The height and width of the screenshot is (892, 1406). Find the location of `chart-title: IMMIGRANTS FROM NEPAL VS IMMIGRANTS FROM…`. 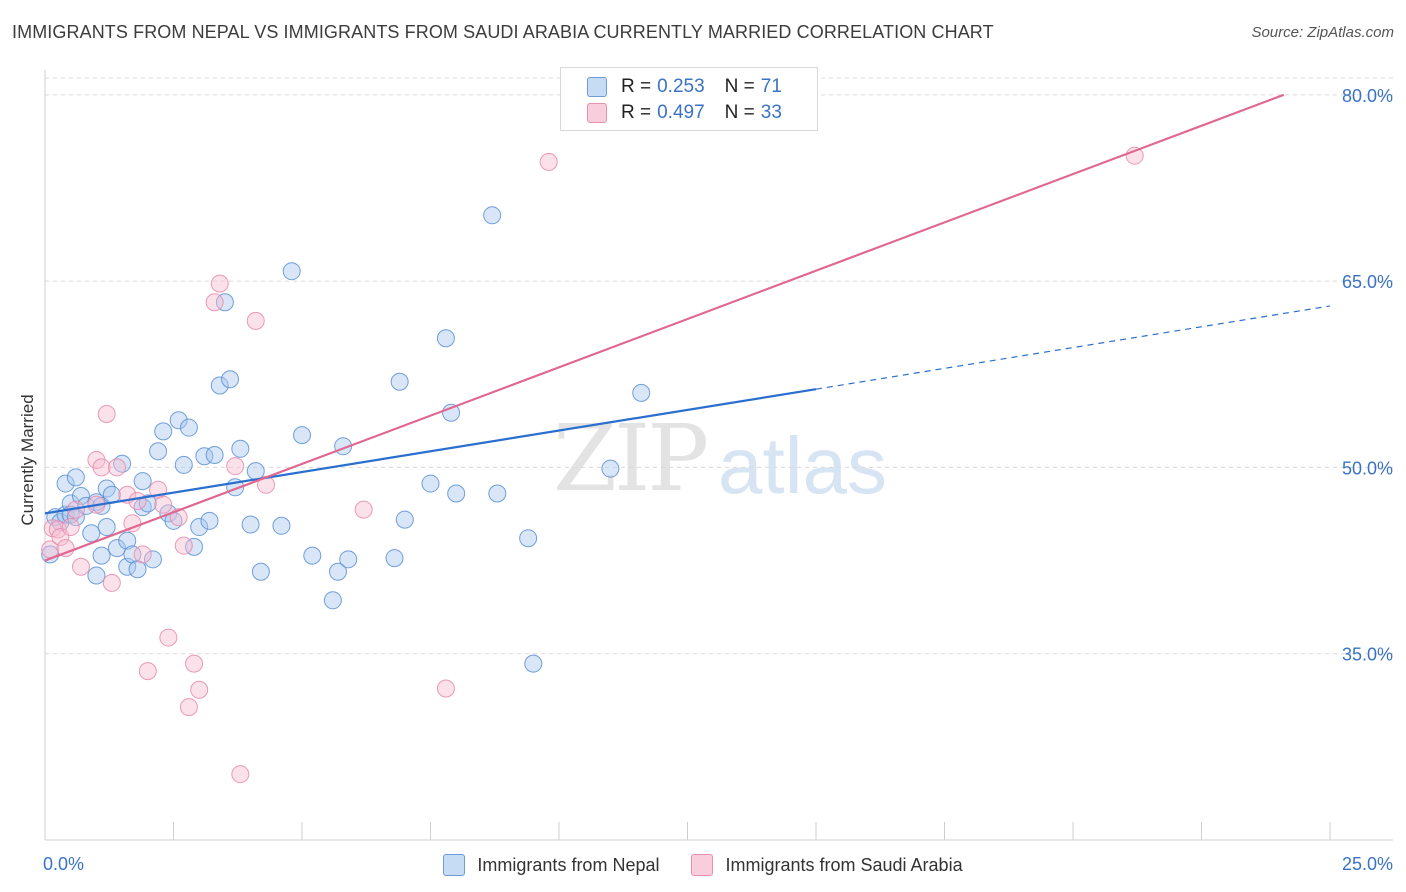

chart-title: IMMIGRANTS FROM NEPAL VS IMMIGRANTS FROM… is located at coordinates (503, 32).